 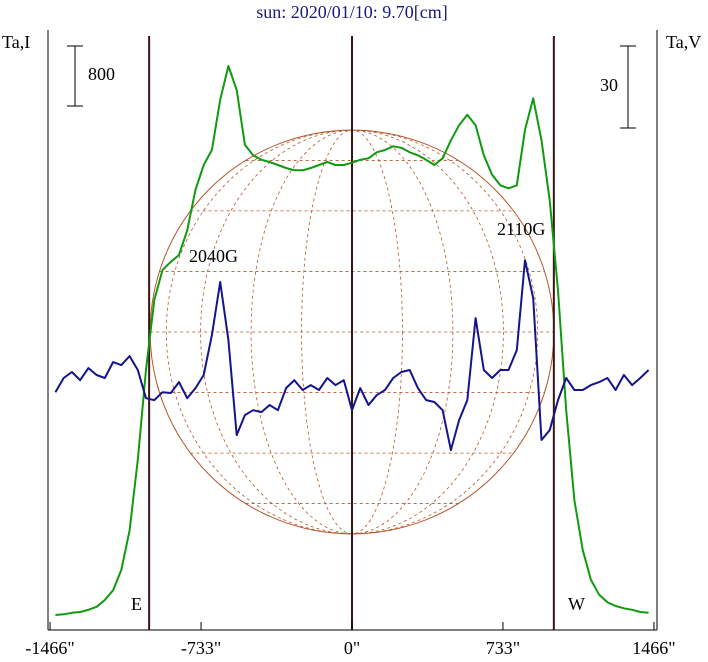 I want to click on annotation: 2040G, so click(x=213, y=256).